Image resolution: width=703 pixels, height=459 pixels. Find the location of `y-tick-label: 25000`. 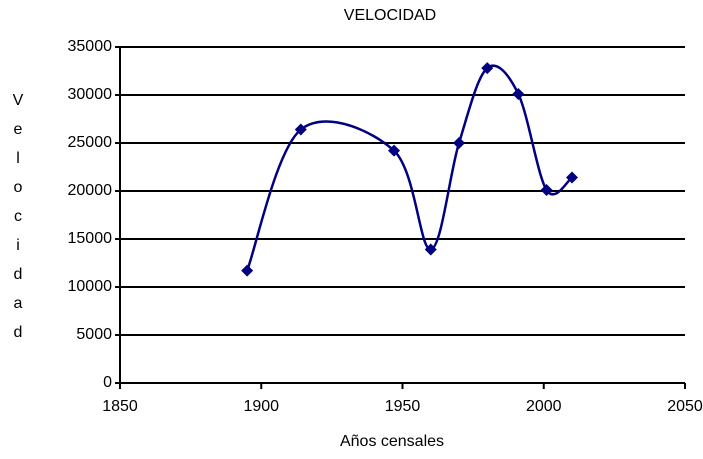

y-tick-label: 25000 is located at coordinates (90, 142).